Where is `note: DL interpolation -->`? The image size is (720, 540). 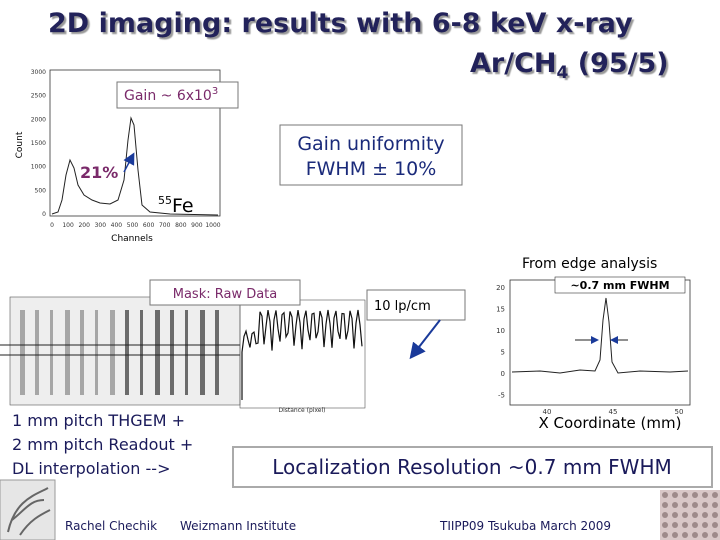 note: DL interpolation --> is located at coordinates (91, 468).